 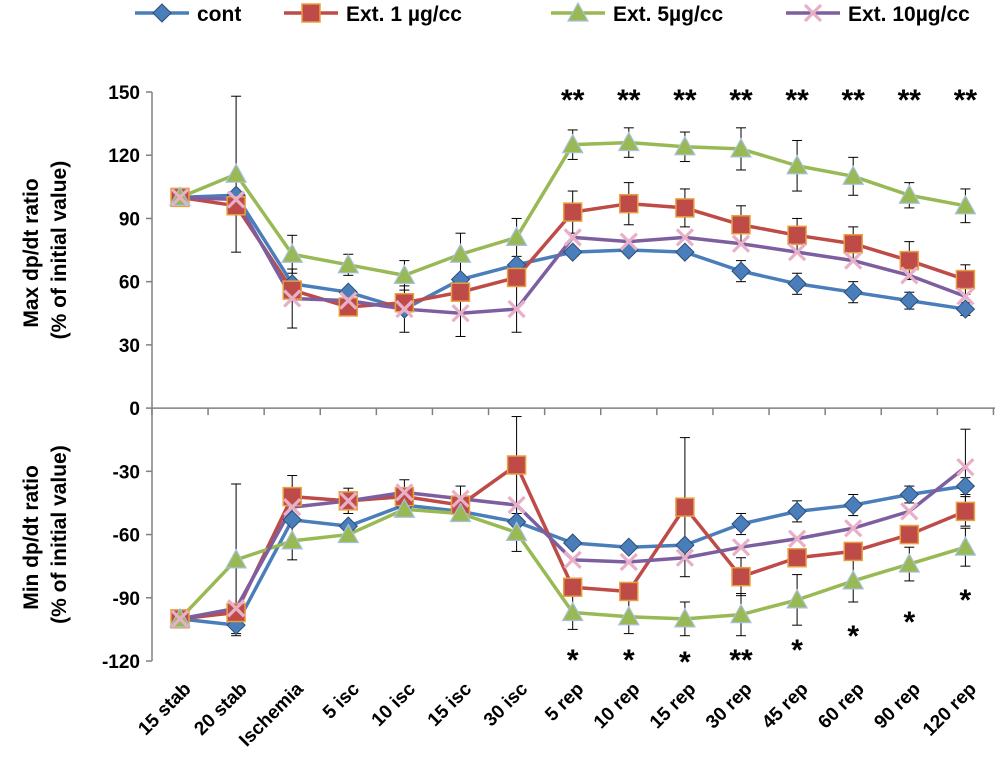 What do you see at coordinates (841, 706) in the screenshot?
I see `x-tick-label: 60 rep` at bounding box center [841, 706].